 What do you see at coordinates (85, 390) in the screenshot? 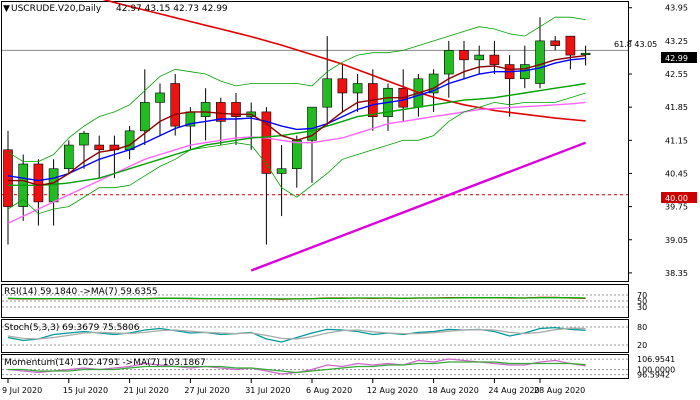
I see `time-tick-label: 15 Jul 2020` at bounding box center [85, 390].